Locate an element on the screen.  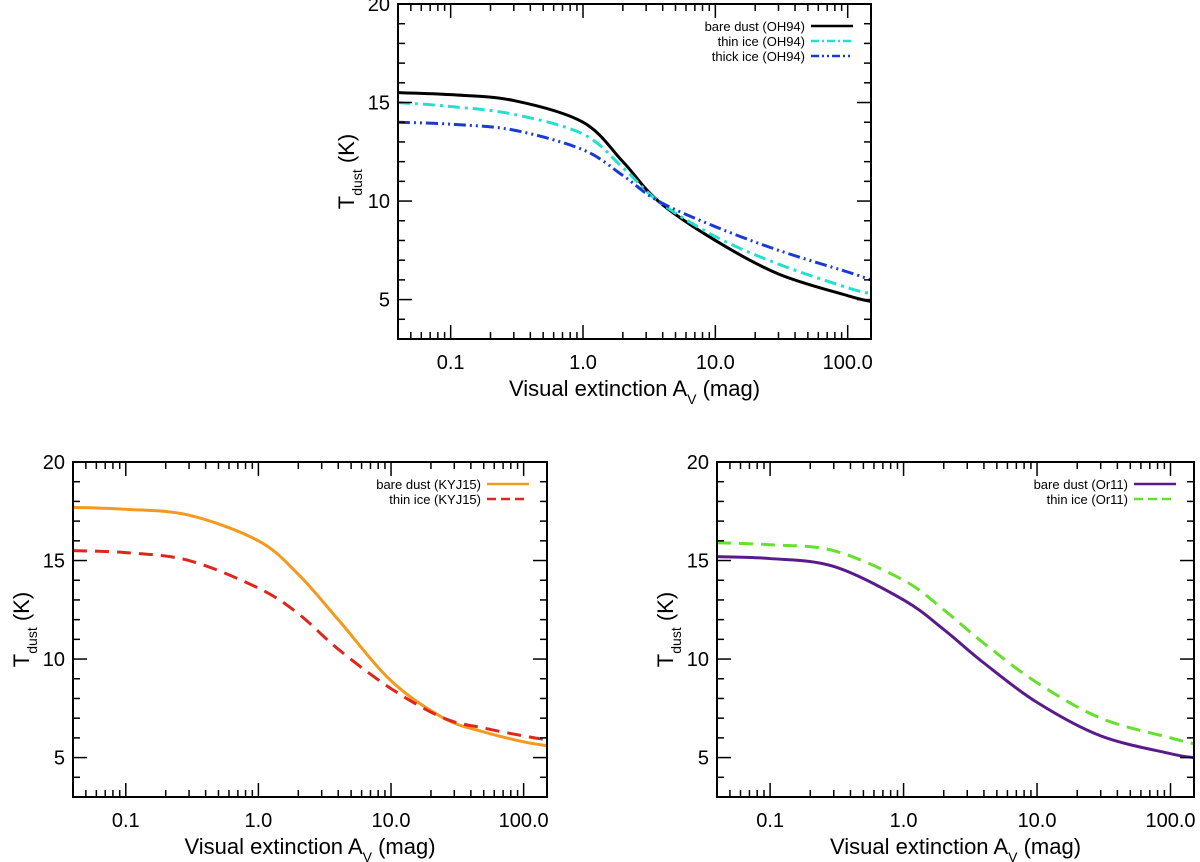
legend-label-0: bare dust (OH94) is located at coordinates (755, 26).